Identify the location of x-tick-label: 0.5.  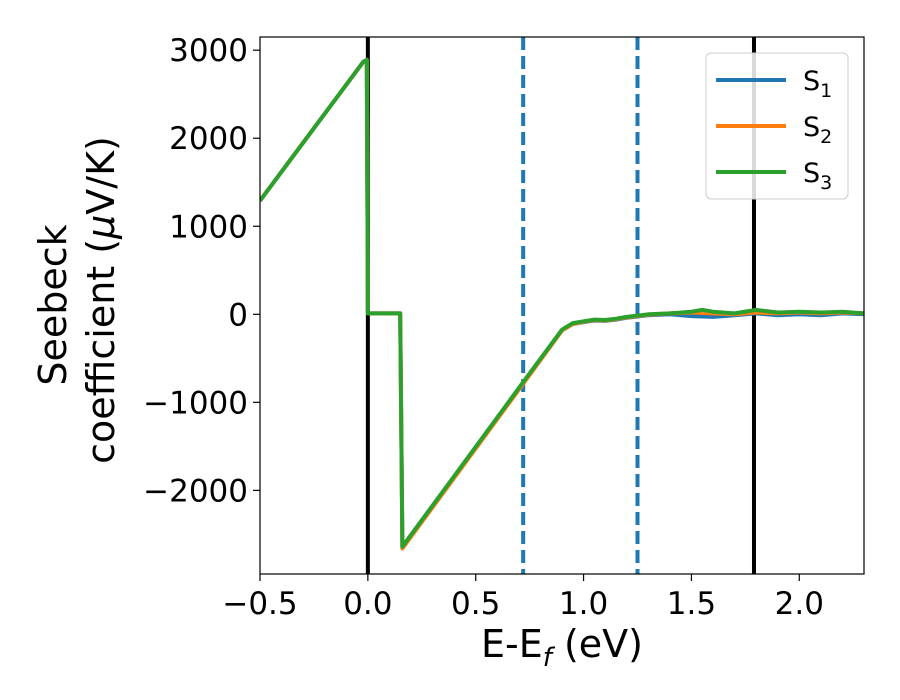
(475, 604).